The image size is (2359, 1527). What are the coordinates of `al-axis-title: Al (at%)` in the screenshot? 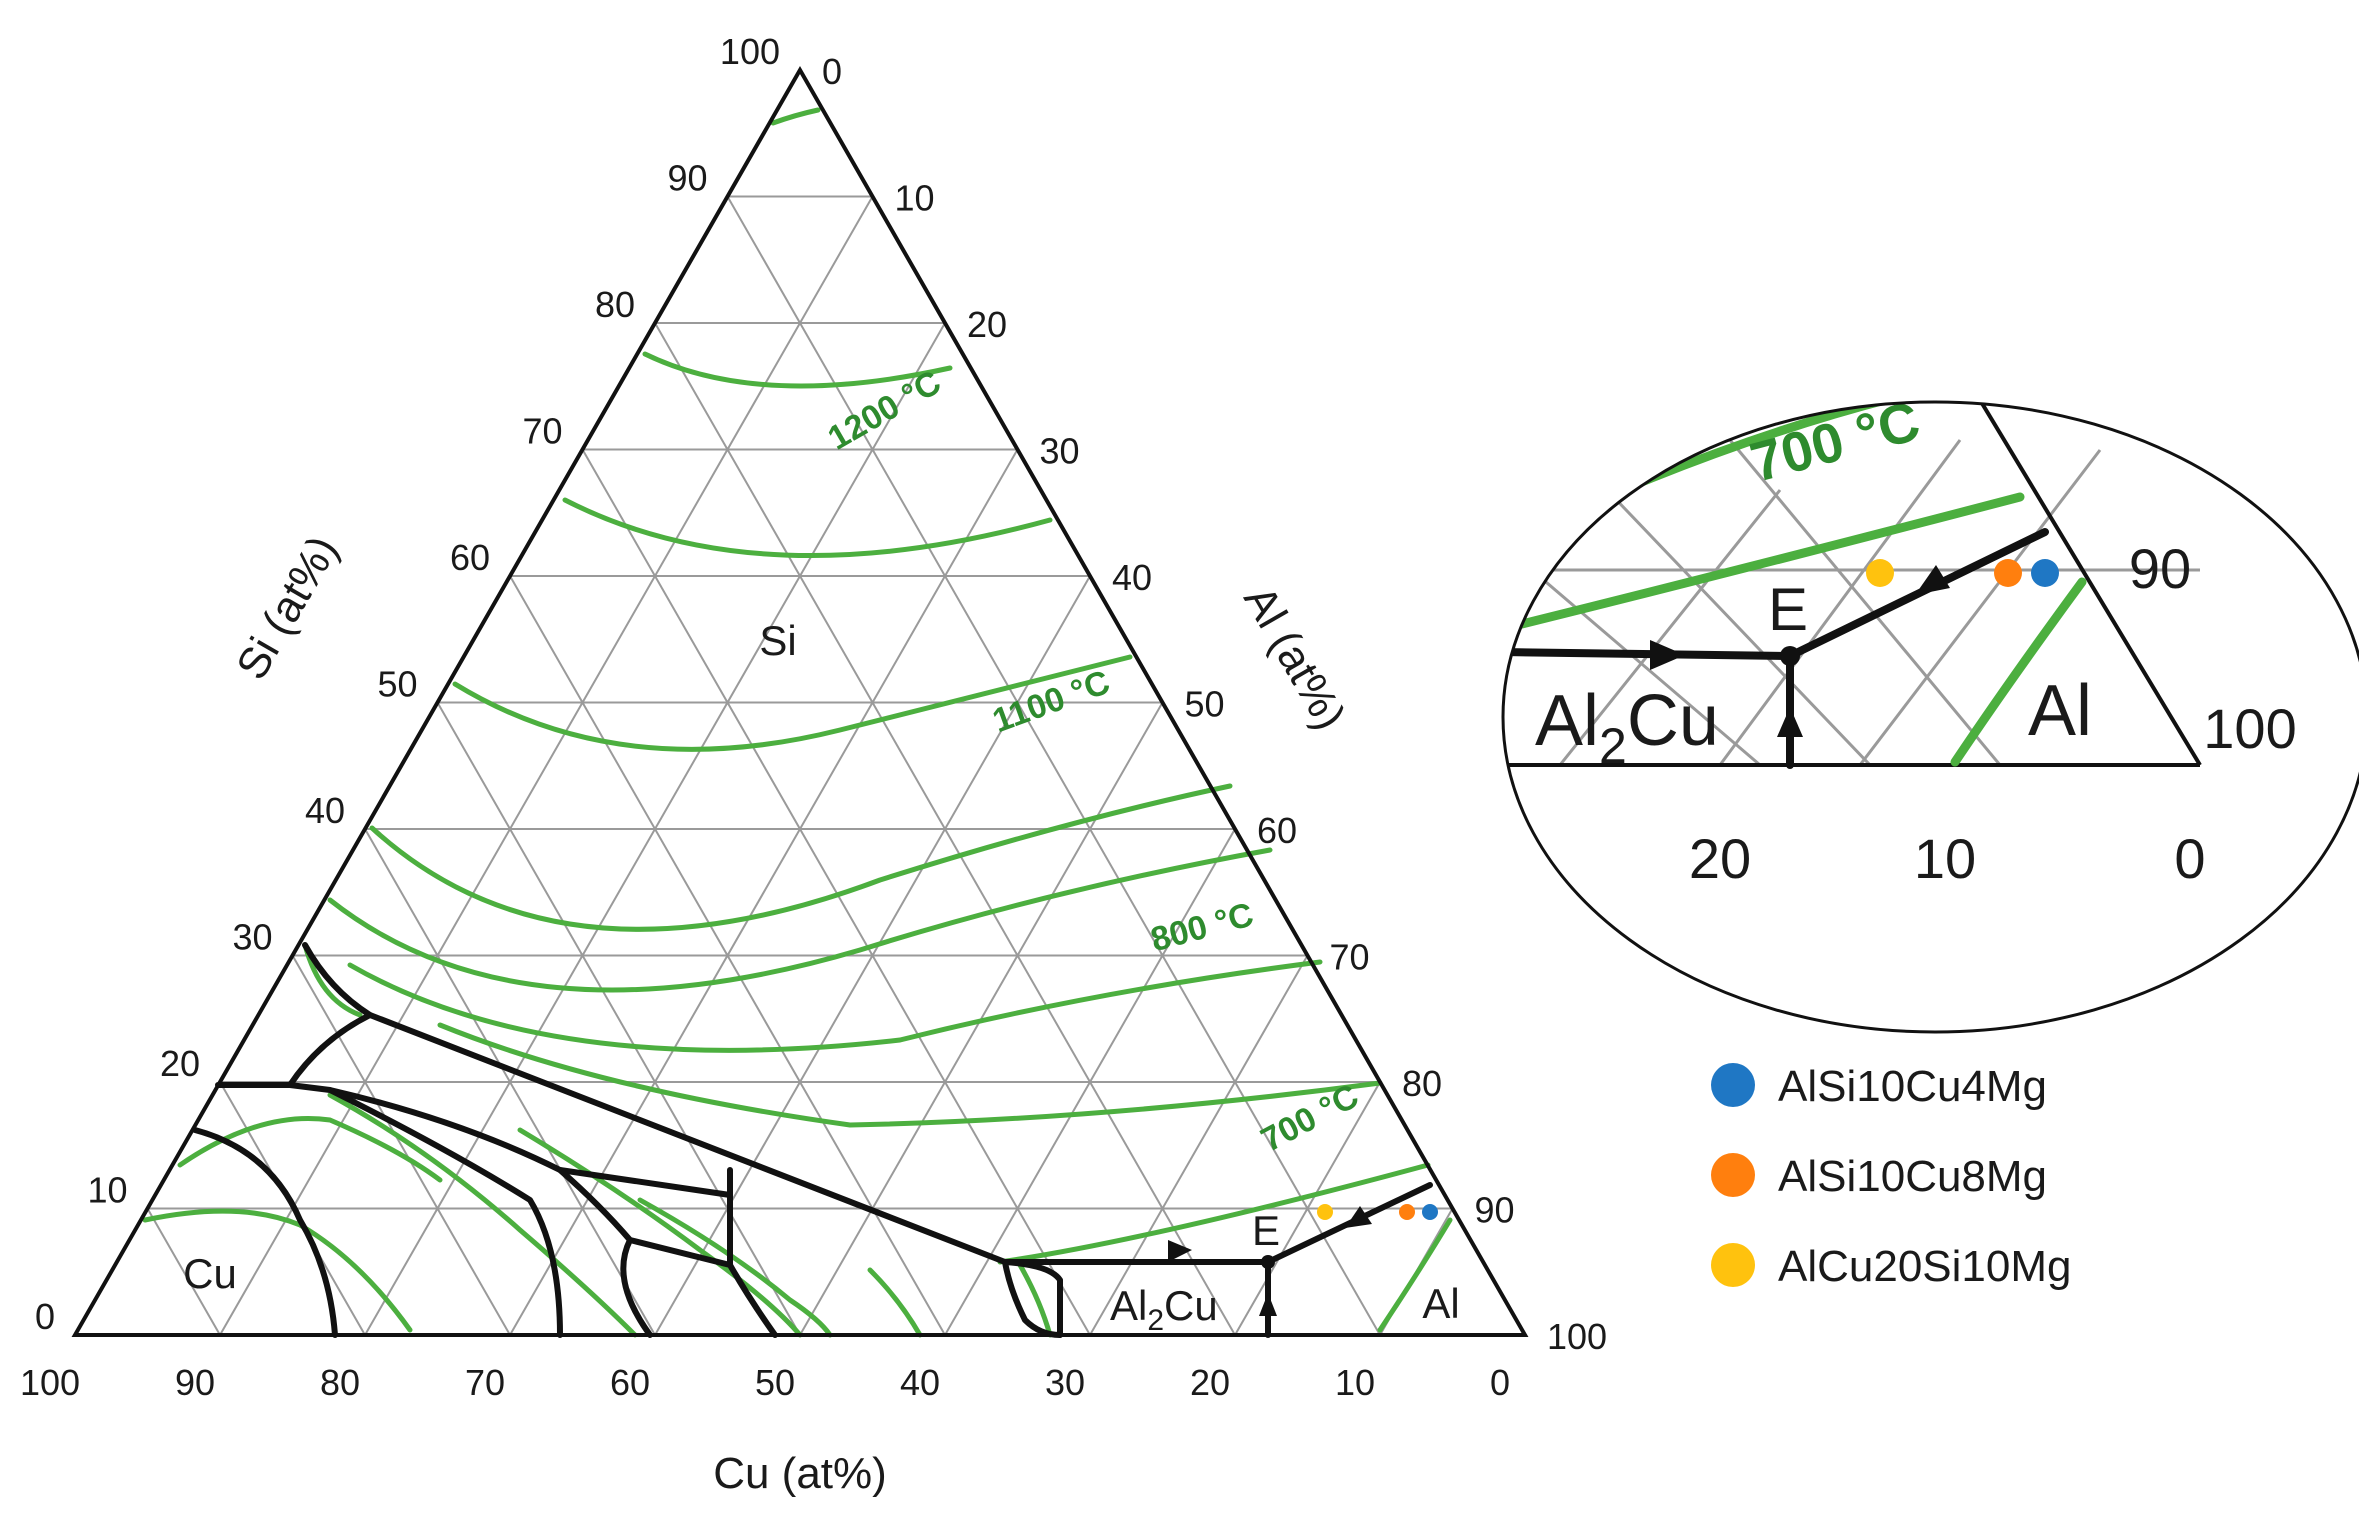 It's located at (1294, 658).